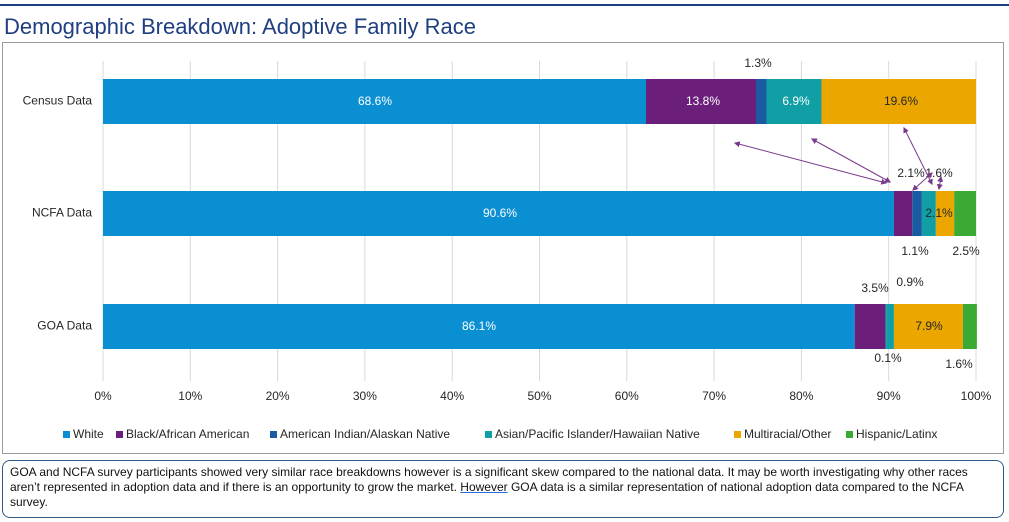 The width and height of the screenshot is (1009, 522). Describe the element at coordinates (888, 358) in the screenshot. I see `data-label: 0.1%` at that location.